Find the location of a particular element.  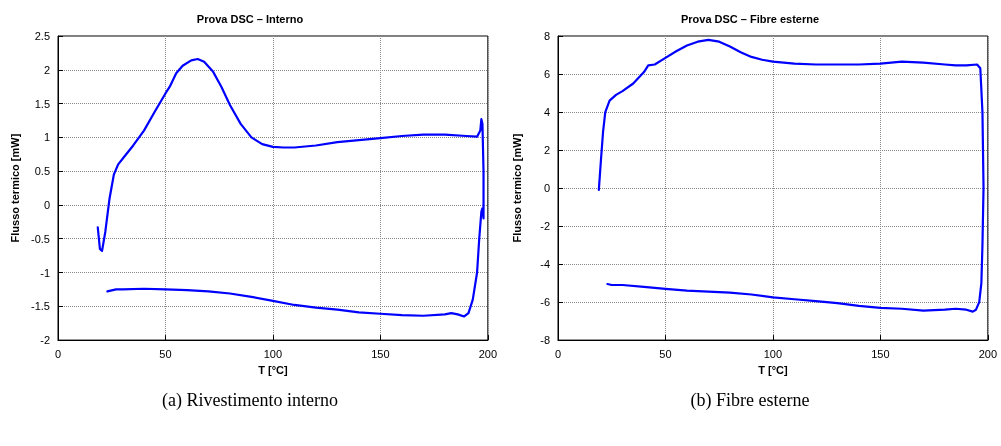

text: (a) Rivestimento interno is located at coordinates (250, 400).